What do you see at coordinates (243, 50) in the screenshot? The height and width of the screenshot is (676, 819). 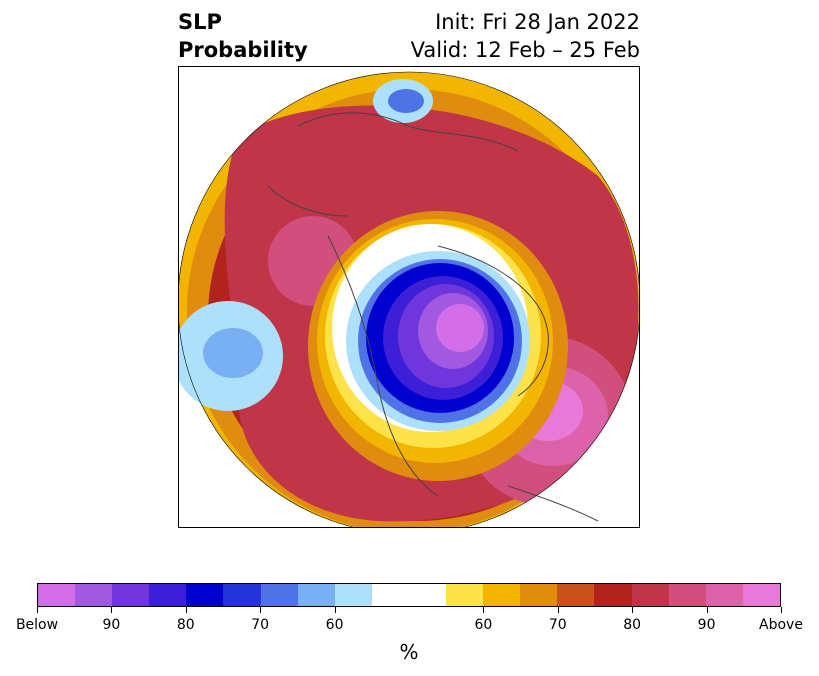 I see `title-product: Probability` at bounding box center [243, 50].